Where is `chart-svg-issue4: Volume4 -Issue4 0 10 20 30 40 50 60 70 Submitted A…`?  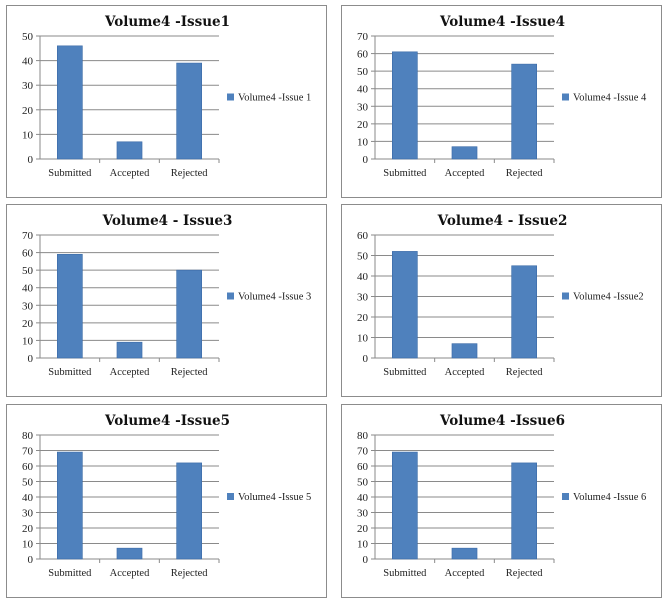 chart-svg-issue4: Volume4 -Issue4 0 10 20 30 40 50 60 70 Submitted A… is located at coordinates (502, 96).